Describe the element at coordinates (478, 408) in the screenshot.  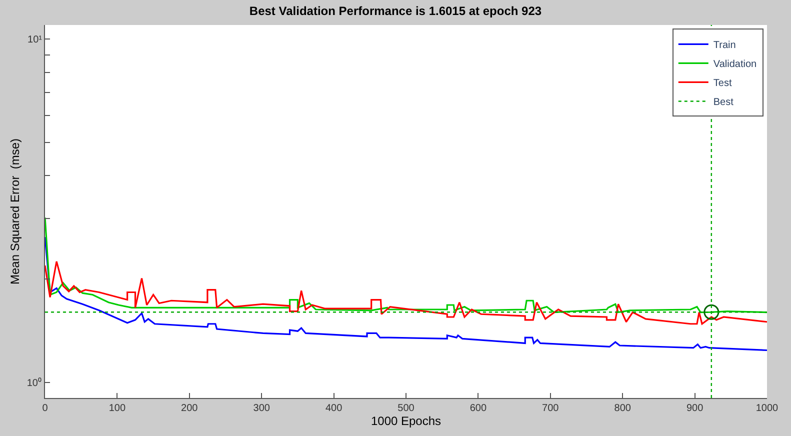
I see `x-tick-label: 600` at that location.